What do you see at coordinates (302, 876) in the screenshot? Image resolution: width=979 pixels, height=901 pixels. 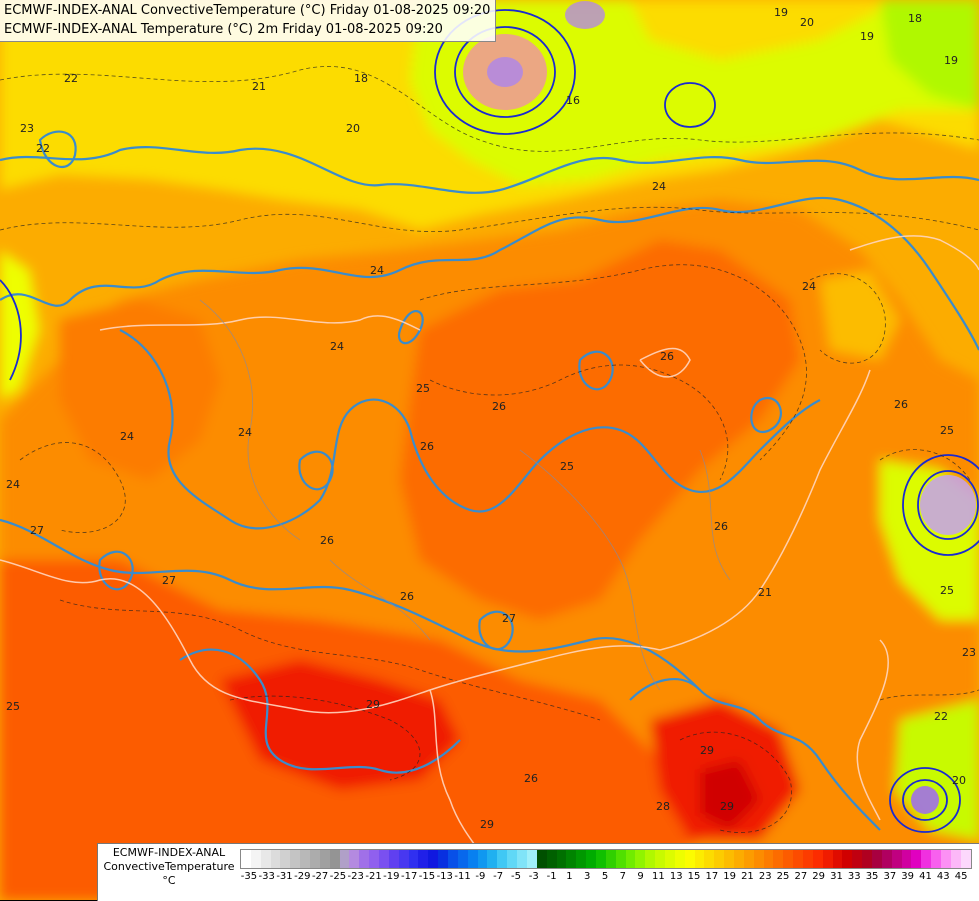 I see `legend-tick: -29` at bounding box center [302, 876].